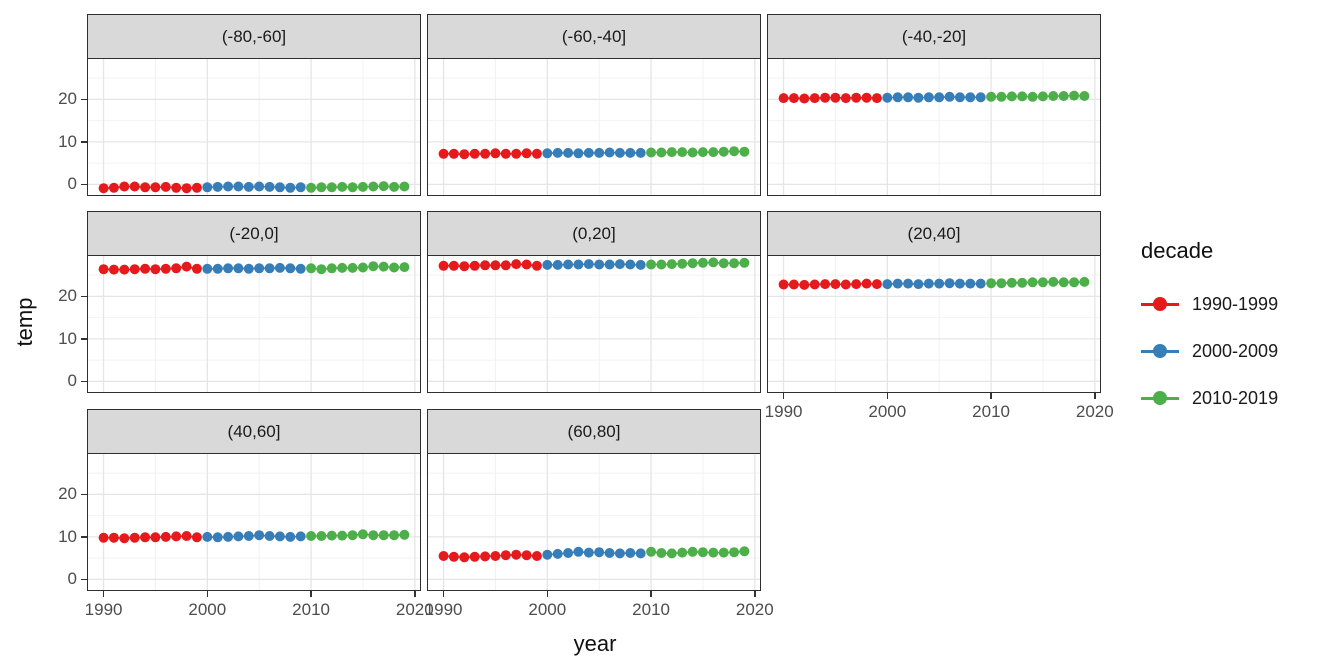 This screenshot has width=1344, height=672. What do you see at coordinates (84, 142) in the screenshot?
I see `y-tick-mark` at bounding box center [84, 142].